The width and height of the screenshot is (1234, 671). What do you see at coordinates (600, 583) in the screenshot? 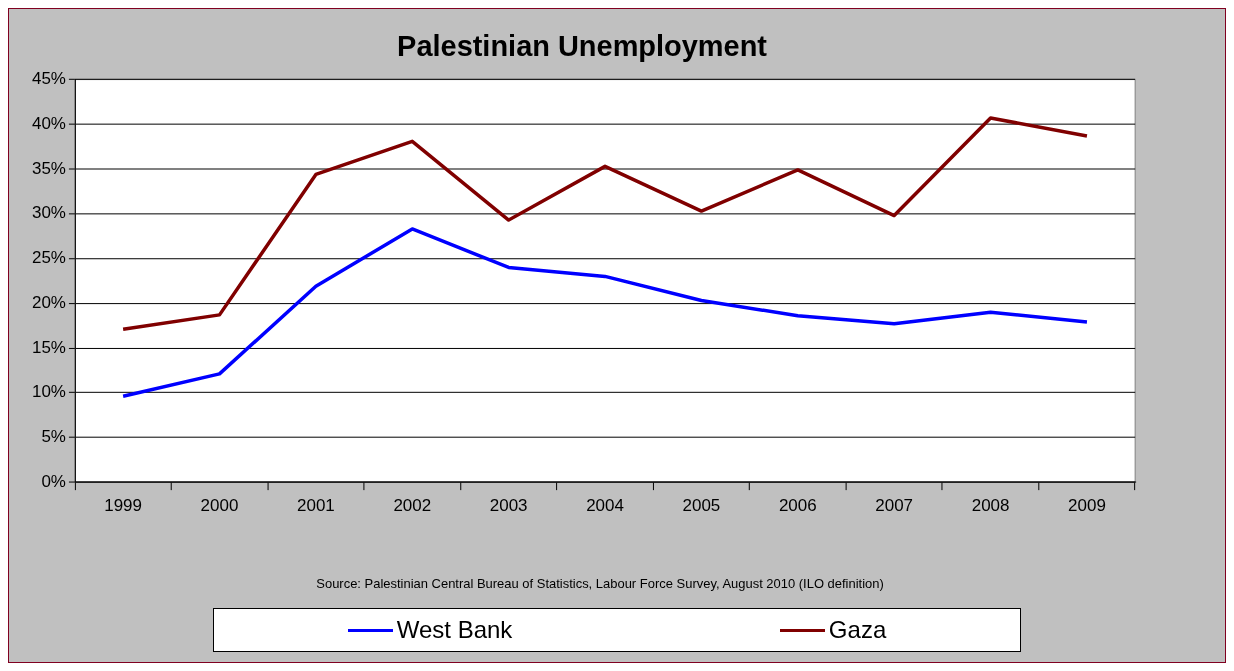
I see `source-note: Source: Palestinian Central Bureau of Statistics, Labour Force Survey, August 2010 (ILO definition)` at bounding box center [600, 583].